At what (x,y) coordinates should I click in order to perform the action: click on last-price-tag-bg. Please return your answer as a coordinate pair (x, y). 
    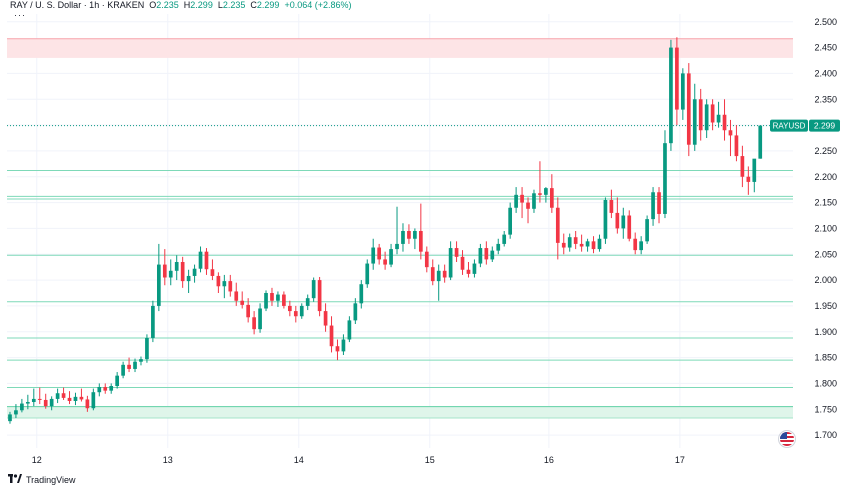
    Looking at the image, I should click on (824, 125).